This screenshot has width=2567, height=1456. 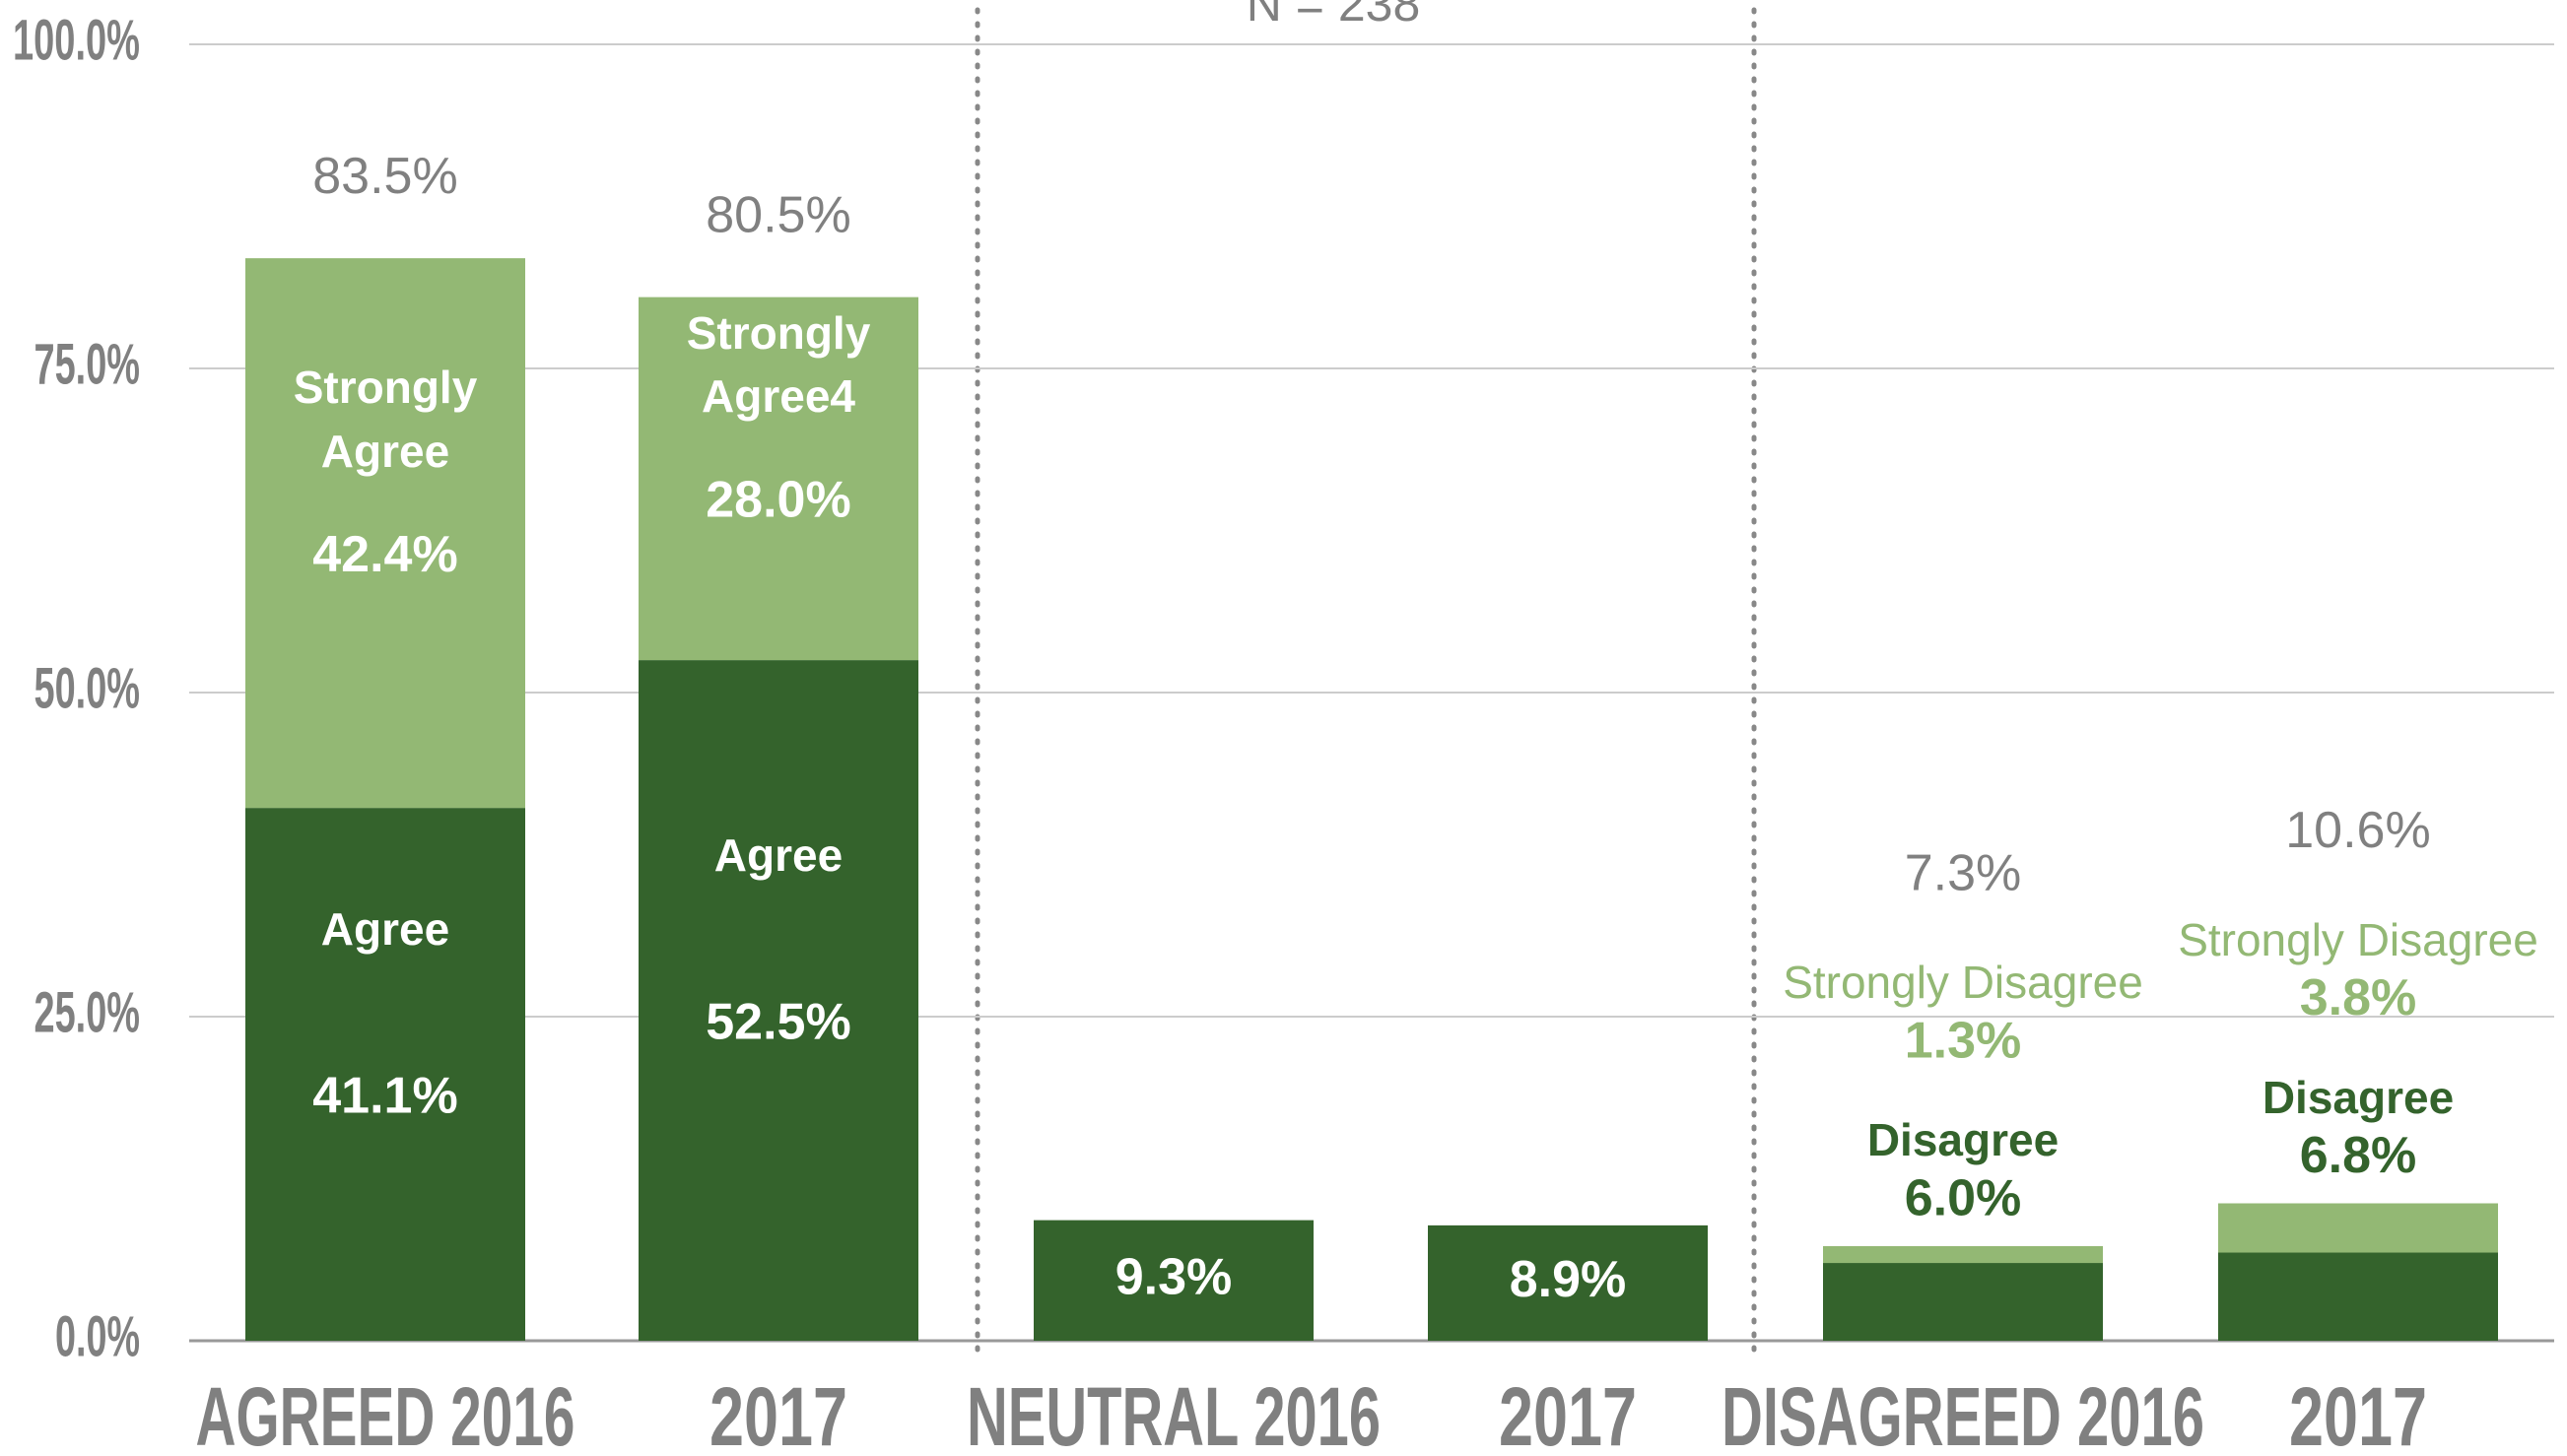 I want to click on total-label: 80.5%, so click(x=778, y=214).